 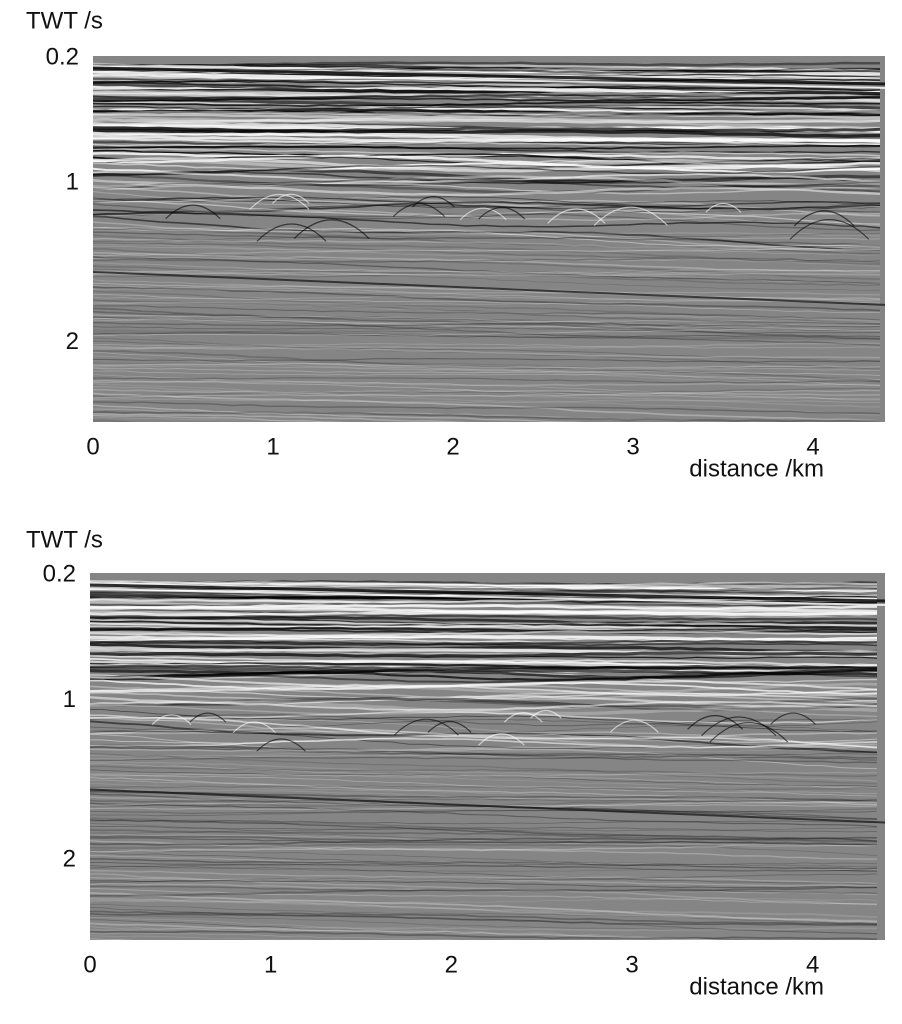 I want to click on x-tick-label: 1, so click(x=270, y=964).